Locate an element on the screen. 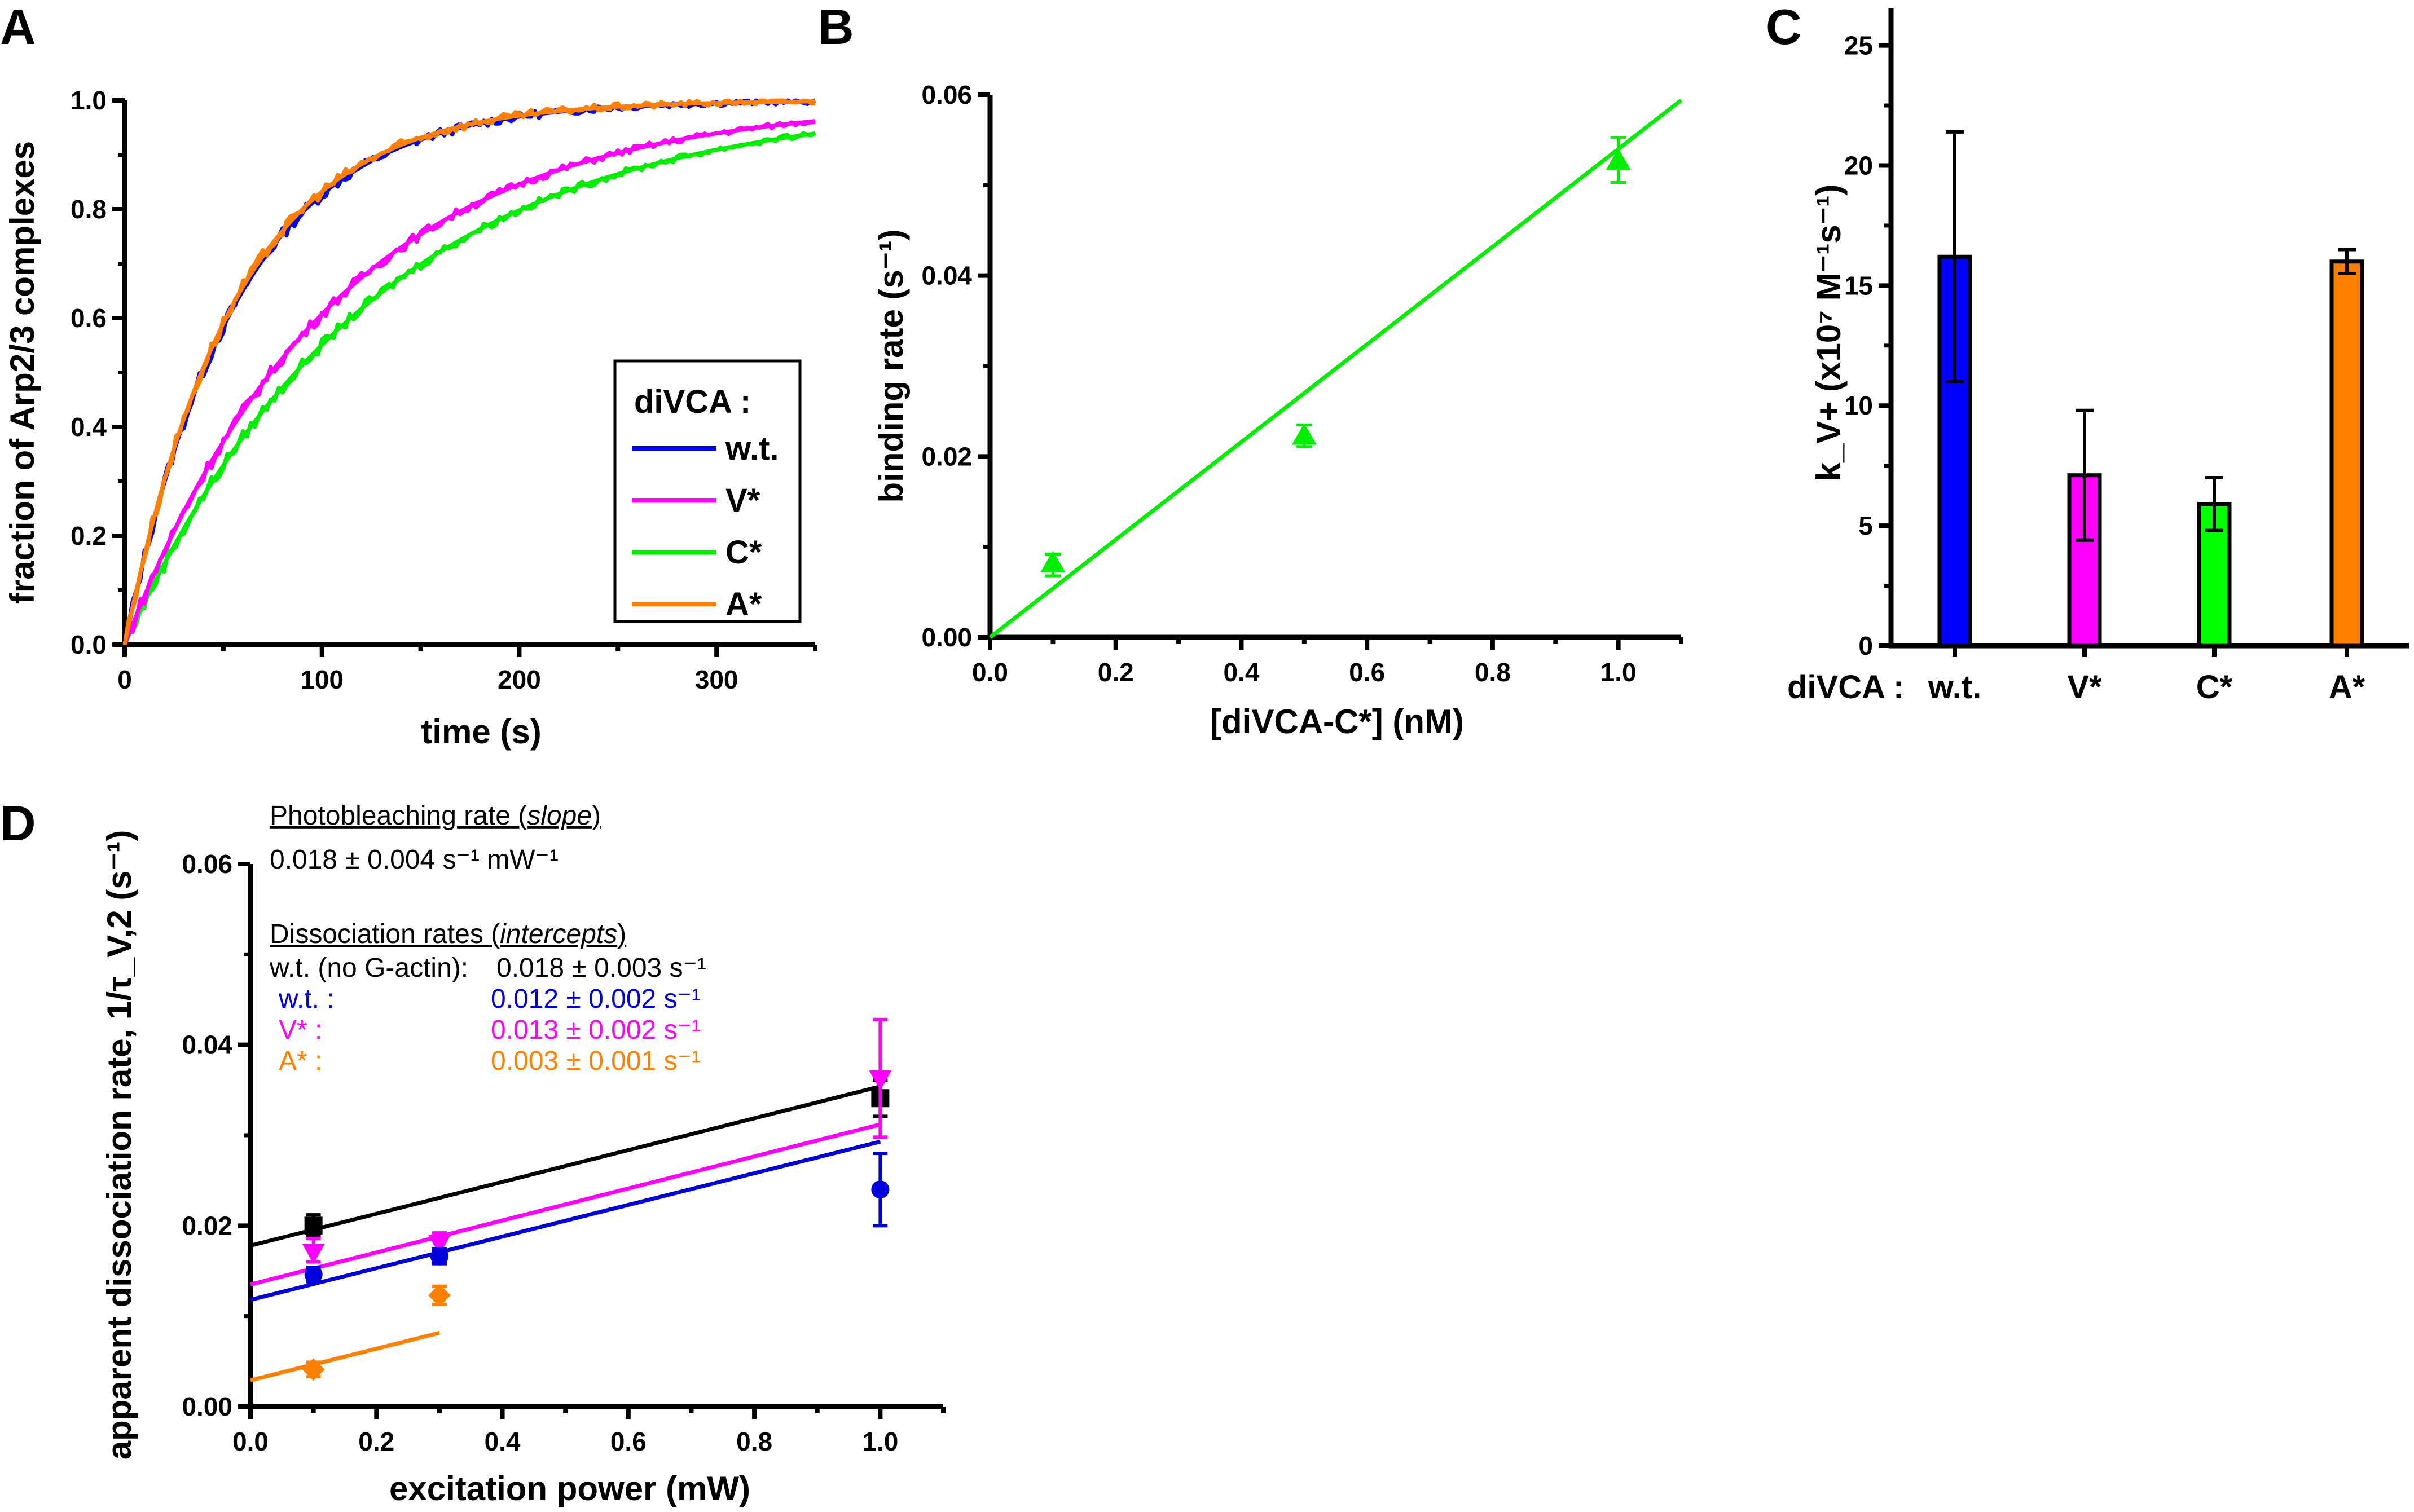  x-tick-label: 0 is located at coordinates (125, 680).